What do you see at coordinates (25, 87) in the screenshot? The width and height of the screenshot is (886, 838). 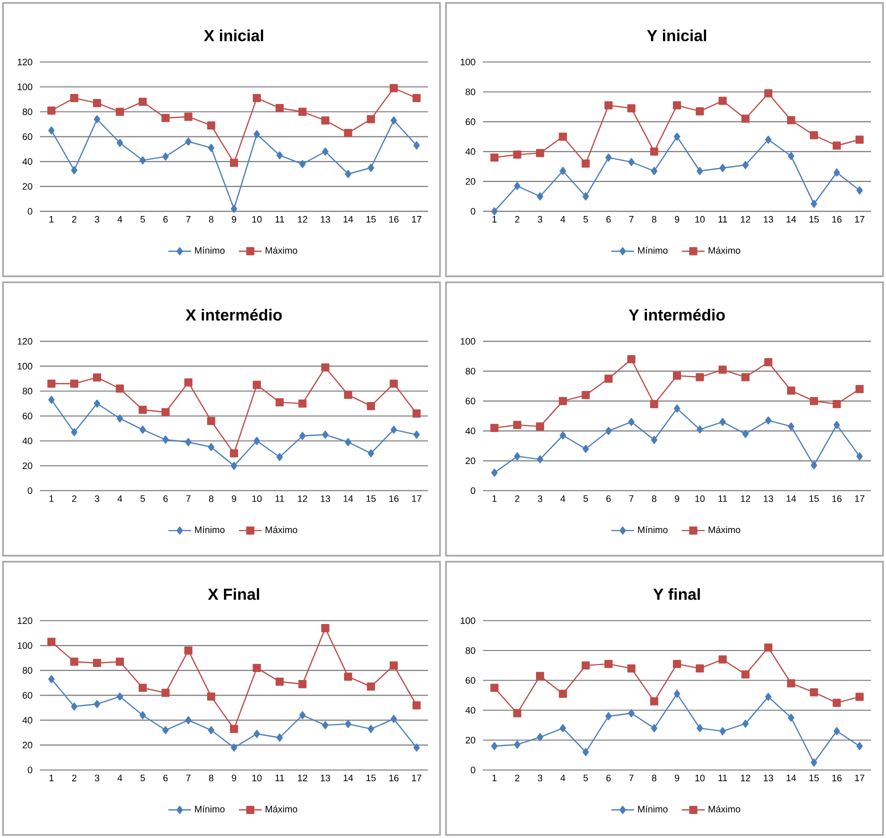 I see `y-tick-label: 100` at bounding box center [25, 87].